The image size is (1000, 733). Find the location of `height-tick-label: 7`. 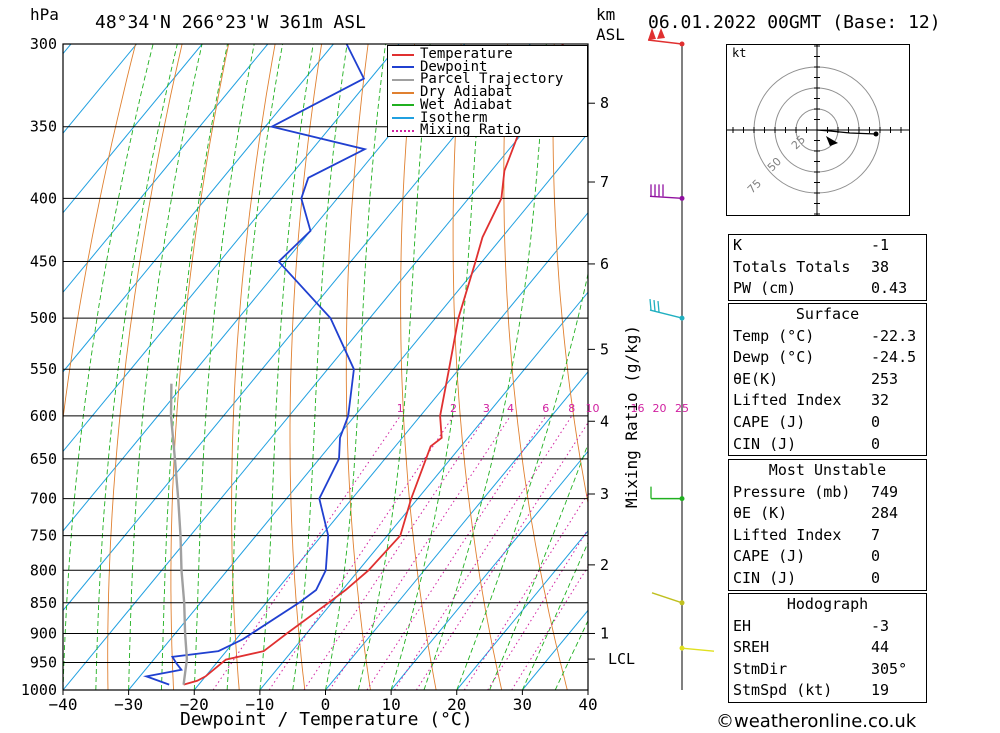

height-tick-label: 7 is located at coordinates (604, 182).